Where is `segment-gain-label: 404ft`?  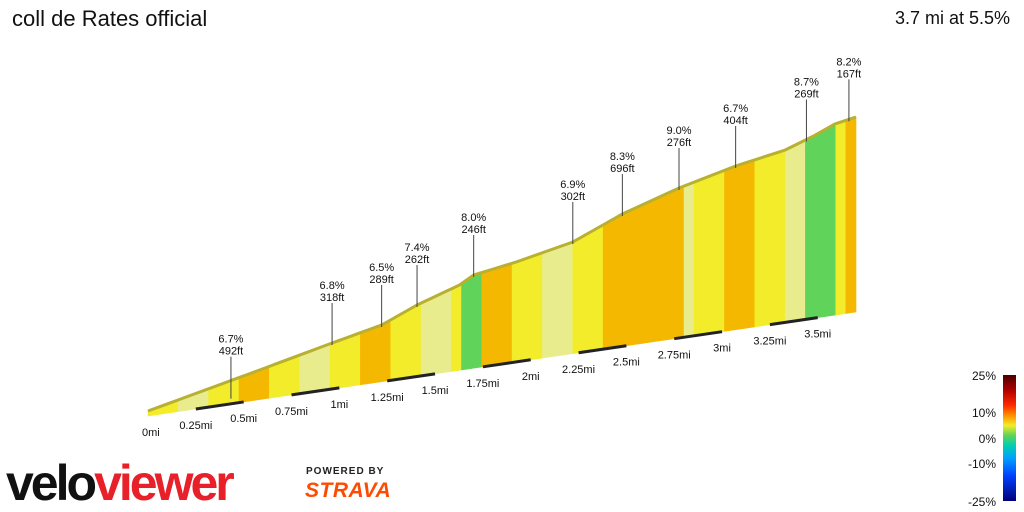 segment-gain-label: 404ft is located at coordinates (735, 121).